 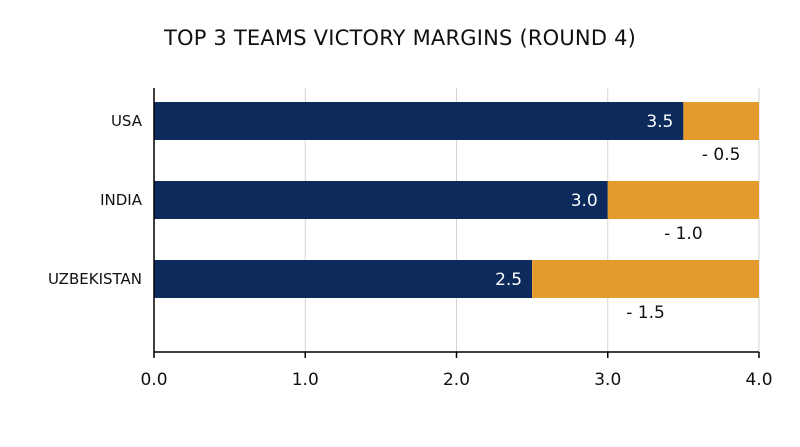 I want to click on win-data-label: 3.0, so click(x=584, y=201).